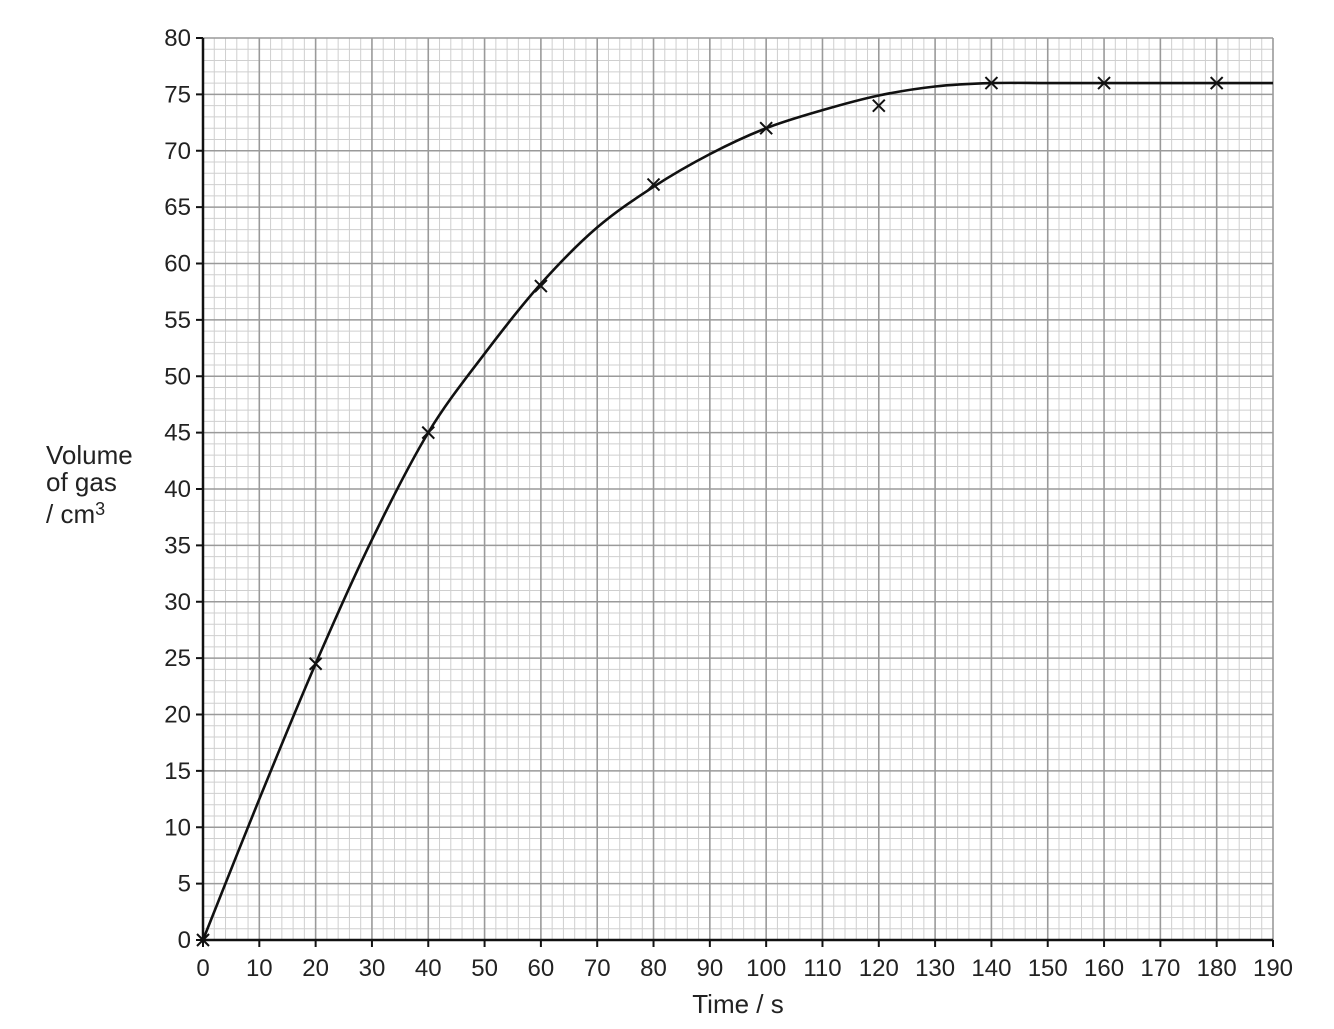 This screenshot has height=1029, width=1334. I want to click on y-tick-label: 80, so click(177, 38).